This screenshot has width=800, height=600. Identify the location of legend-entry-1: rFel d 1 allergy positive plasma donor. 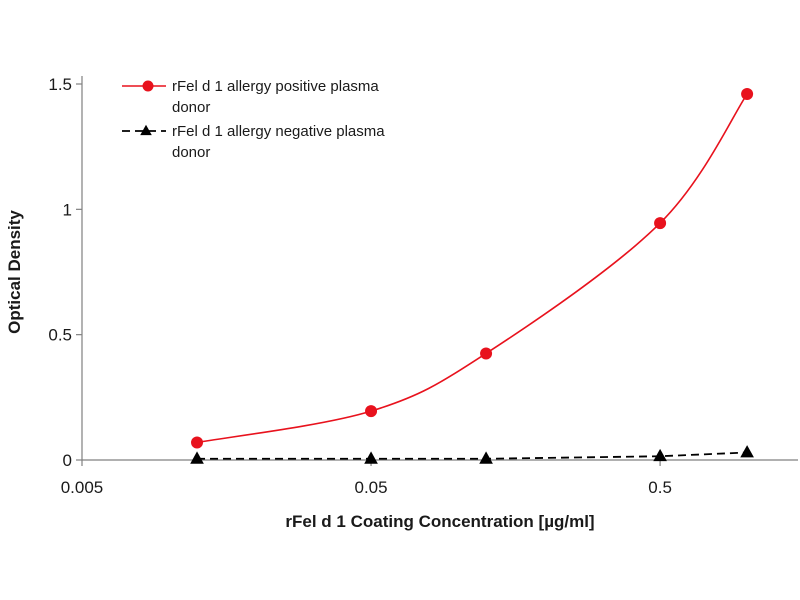
(250, 97).